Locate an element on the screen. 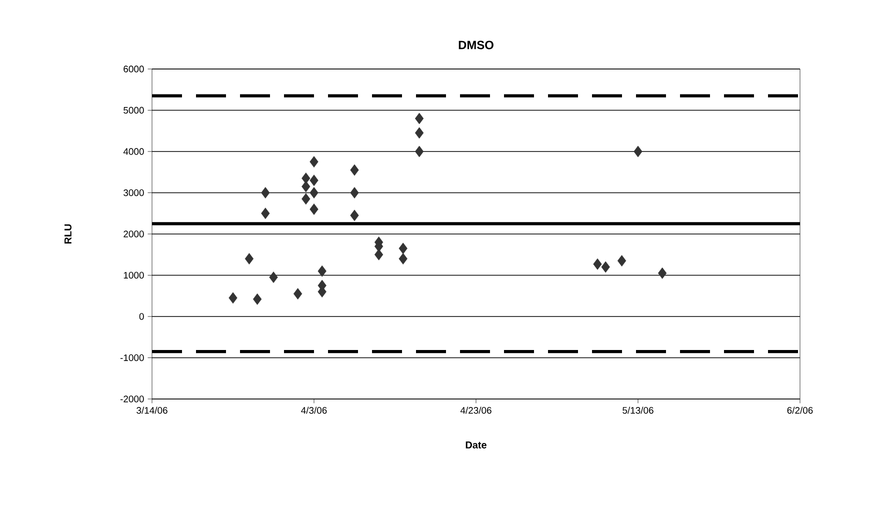  x-tick-label: 4/23/06 is located at coordinates (476, 410).